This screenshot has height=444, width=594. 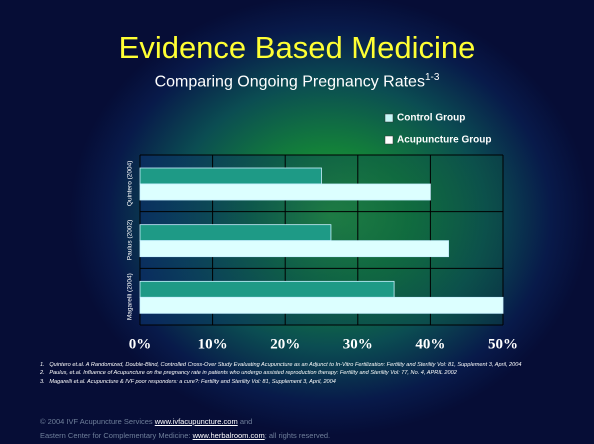 I want to click on x-tick-label: 10%, so click(x=213, y=344).